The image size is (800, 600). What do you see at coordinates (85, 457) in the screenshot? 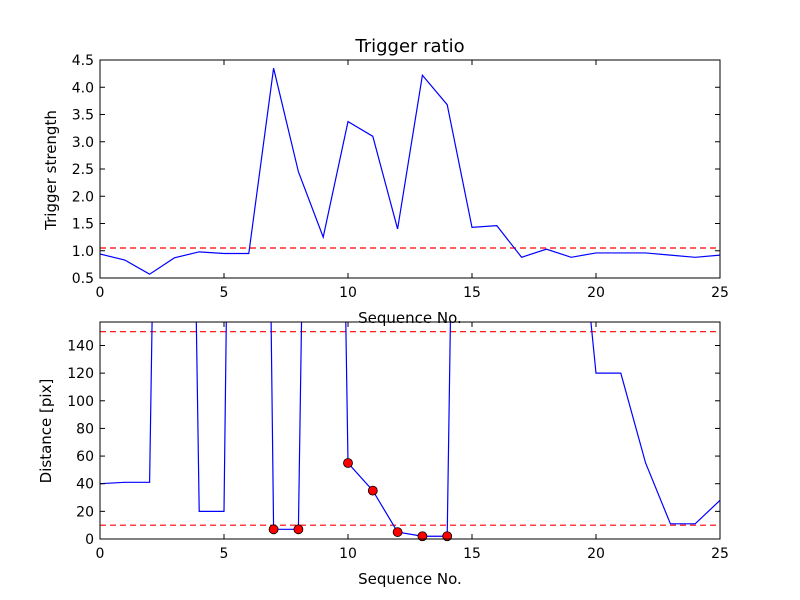
I see `bottom-ytick-label: 60` at bounding box center [85, 457].